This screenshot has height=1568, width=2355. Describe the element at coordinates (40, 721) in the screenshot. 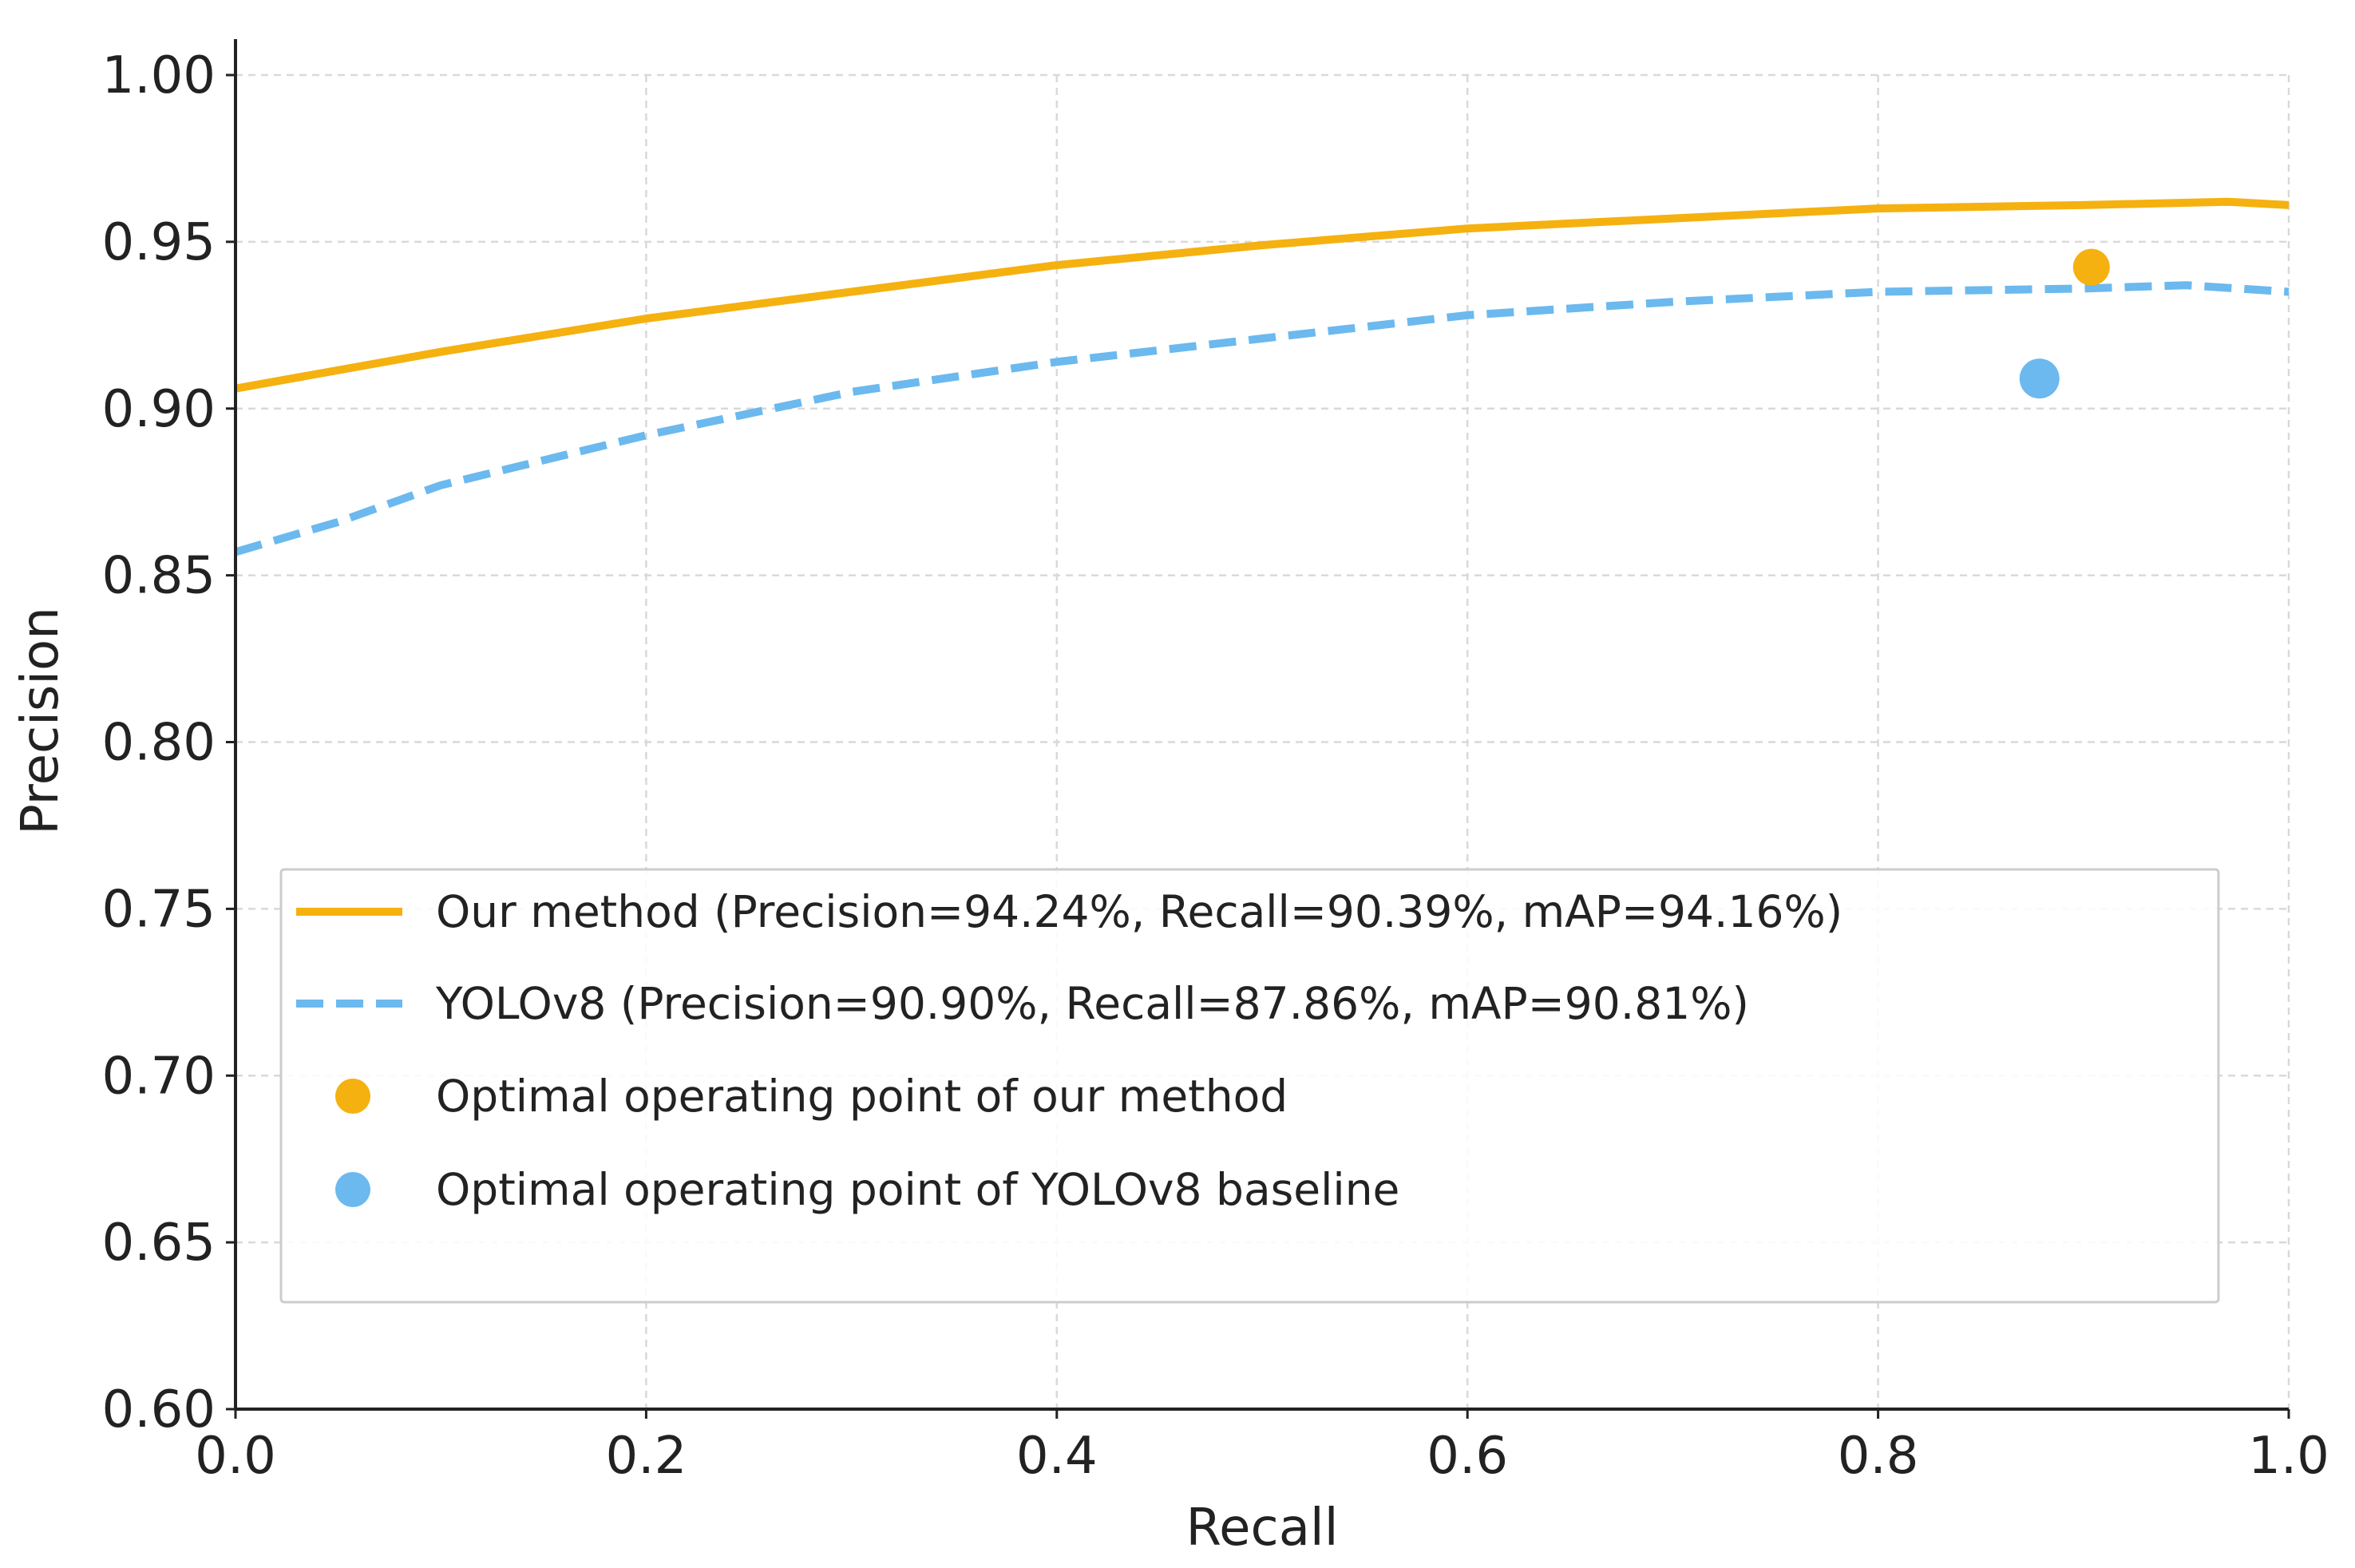

I see `y-axis-label: Precision` at that location.